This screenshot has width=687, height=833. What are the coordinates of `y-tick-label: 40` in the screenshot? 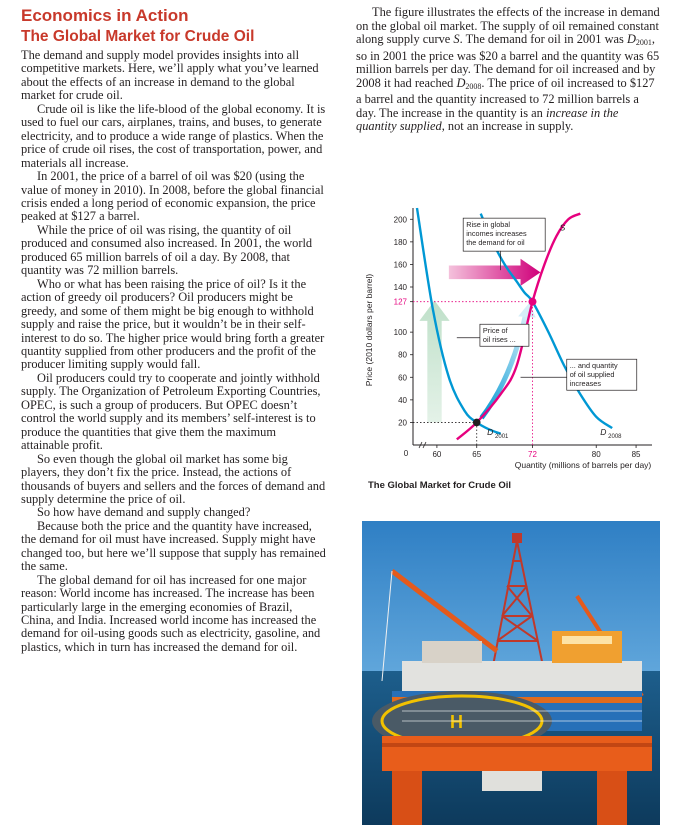 It's located at (402, 400).